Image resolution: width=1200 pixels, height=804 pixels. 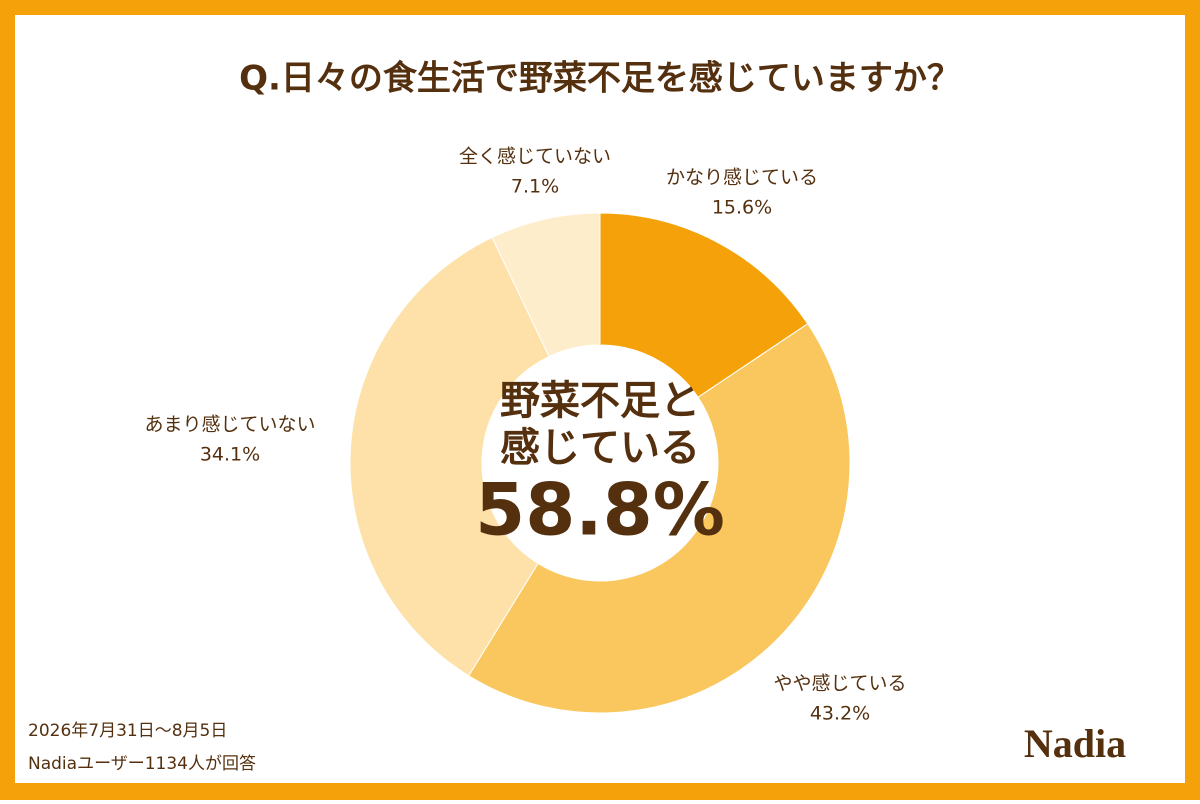 I want to click on logo: Nadia, so click(x=1075, y=743).